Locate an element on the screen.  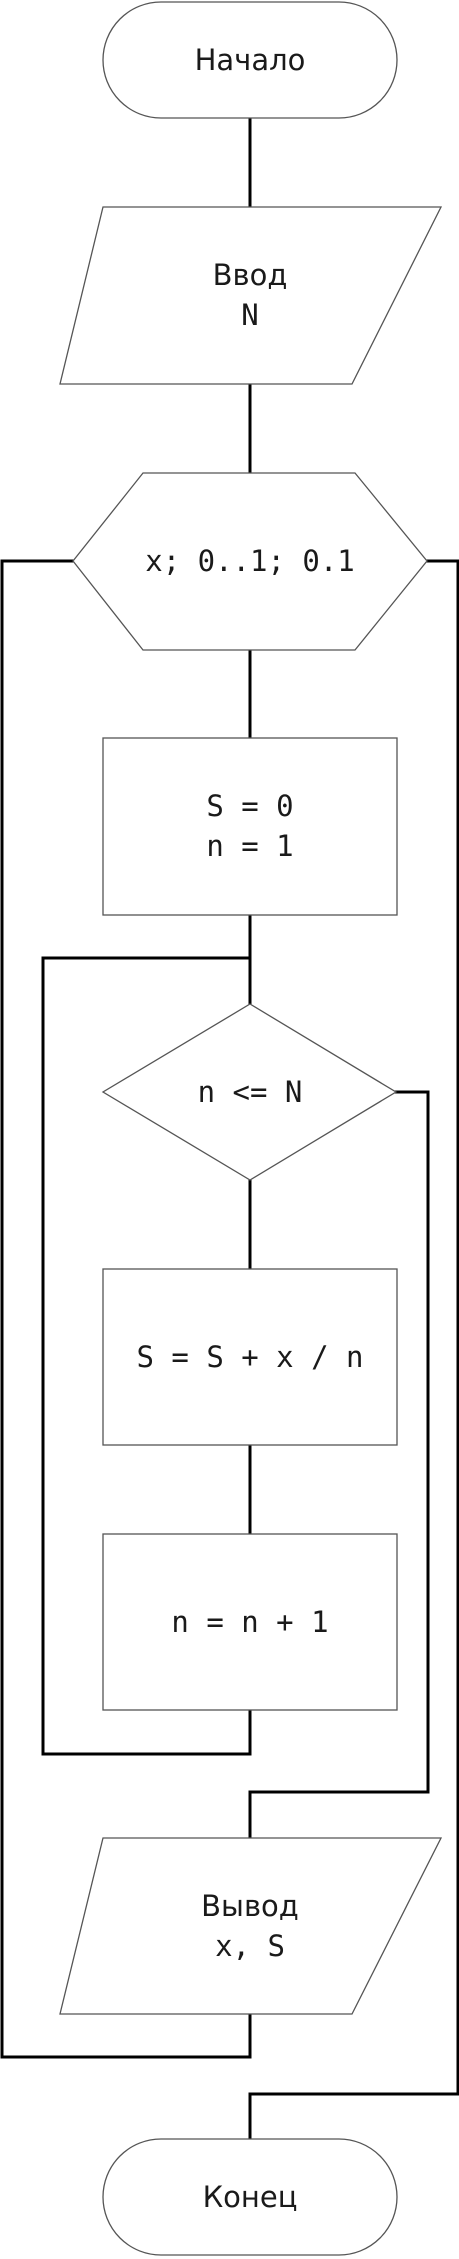
loop-hexagon-shape is located at coordinates (250, 561).